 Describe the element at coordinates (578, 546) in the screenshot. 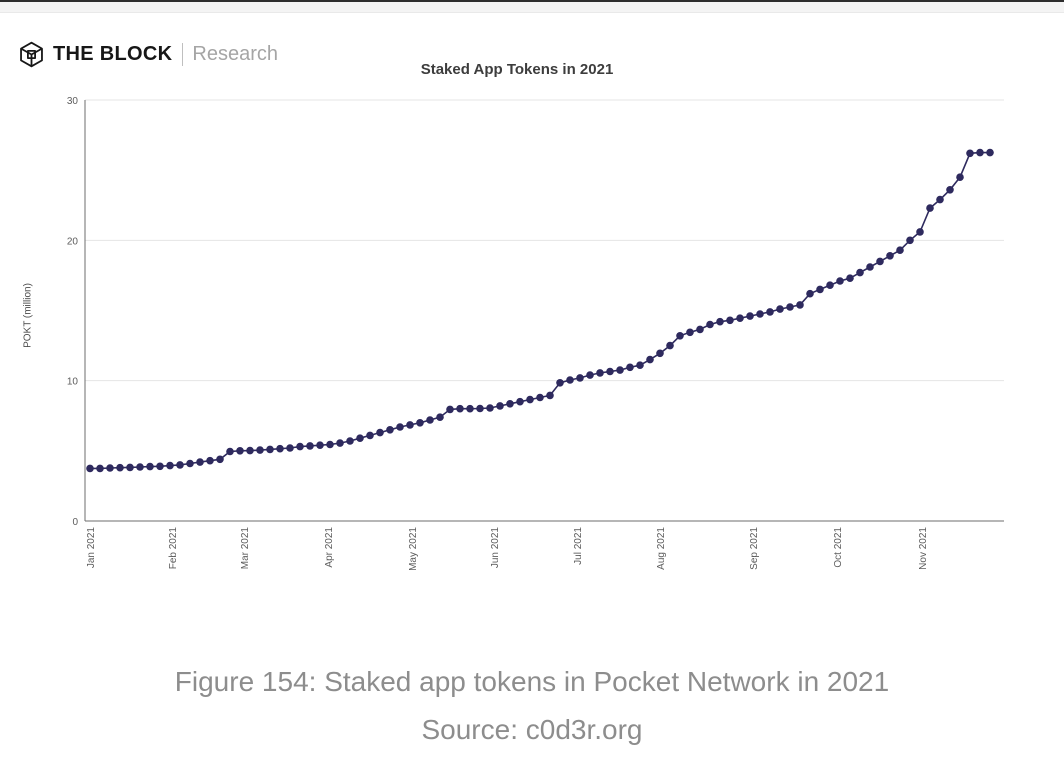

I see `svg-text: Jul 2021` at that location.